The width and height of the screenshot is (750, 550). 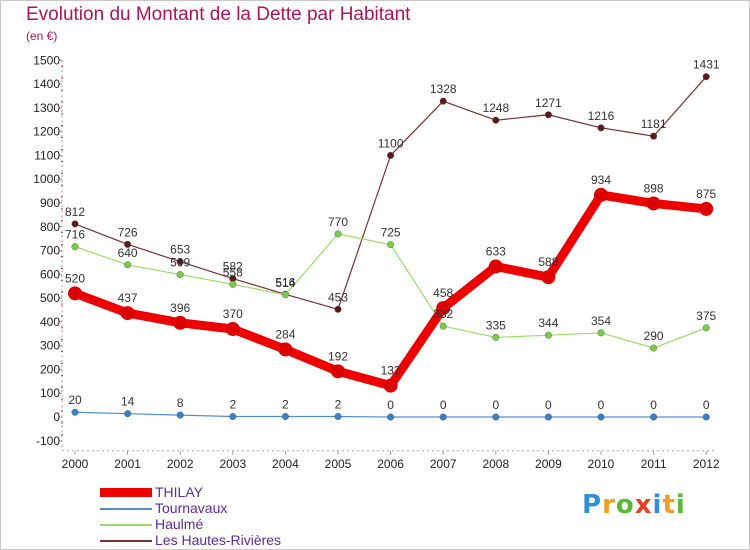 I want to click on x-tick-label: 2003, so click(x=232, y=464).